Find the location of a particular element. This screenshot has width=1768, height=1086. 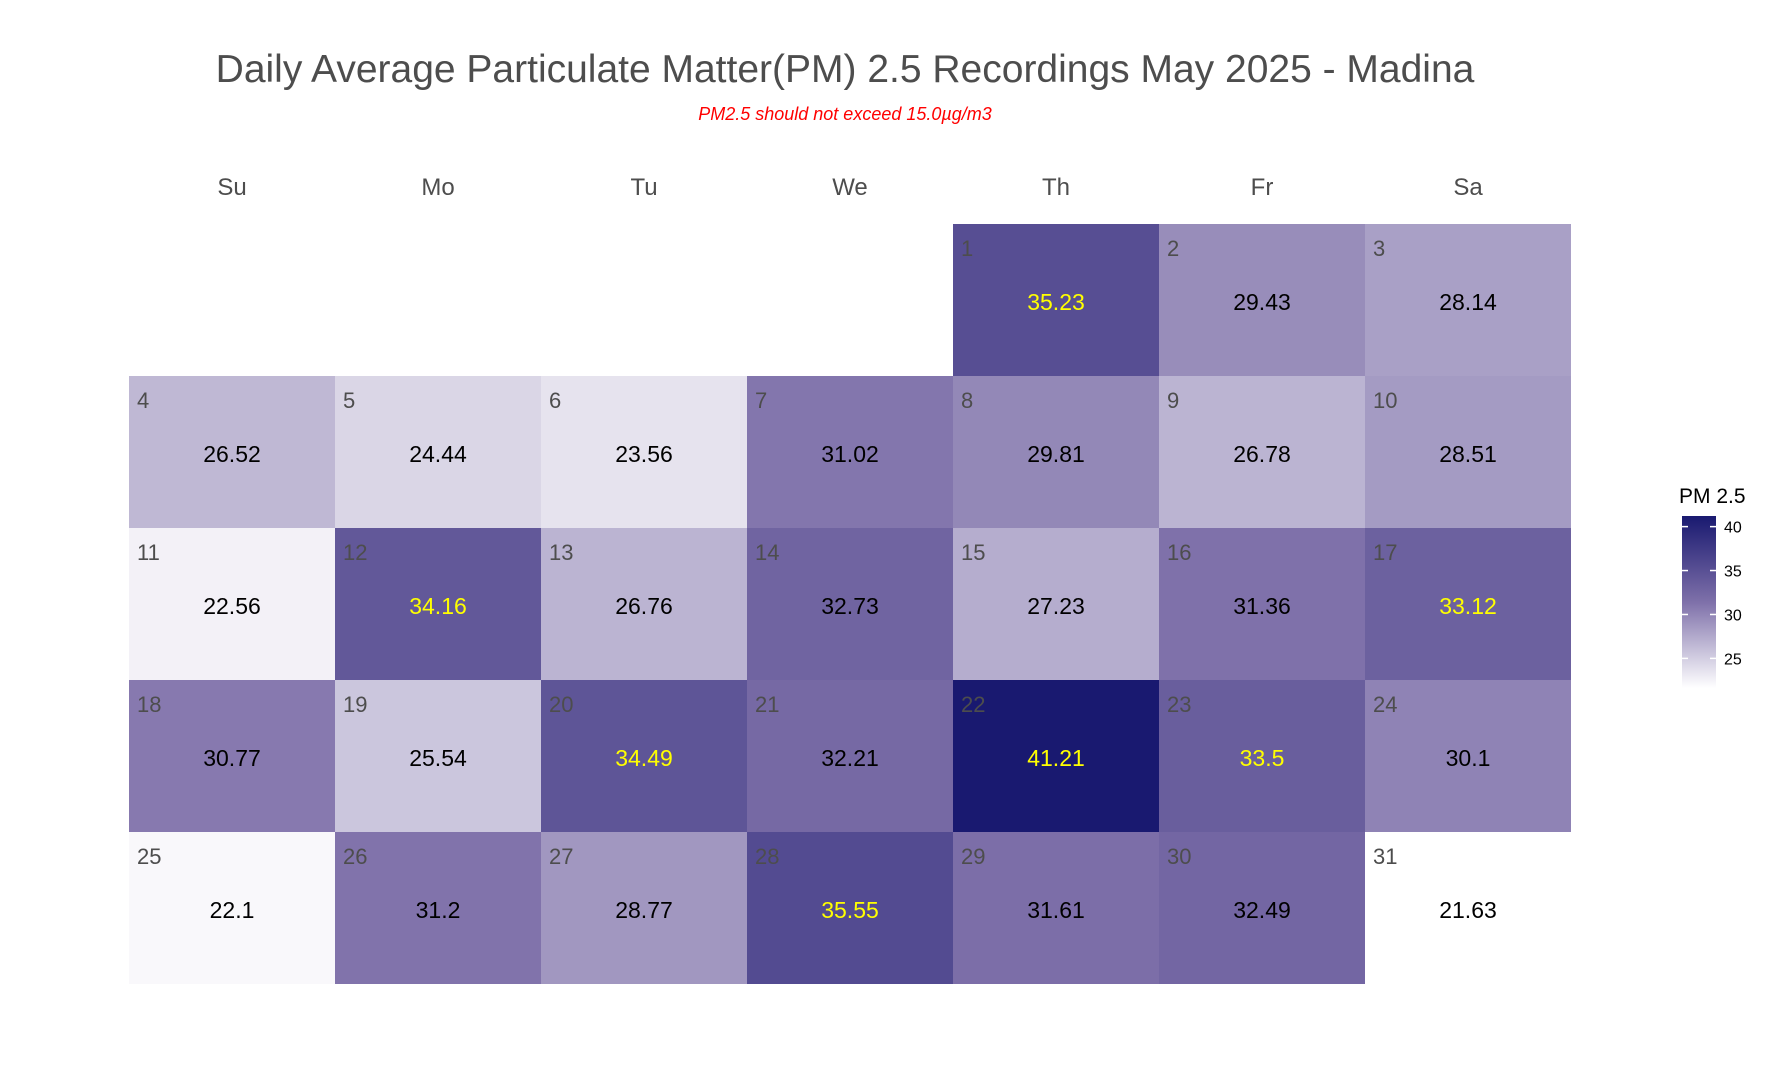

day-cell-26: 26 31.2 is located at coordinates (438, 908).